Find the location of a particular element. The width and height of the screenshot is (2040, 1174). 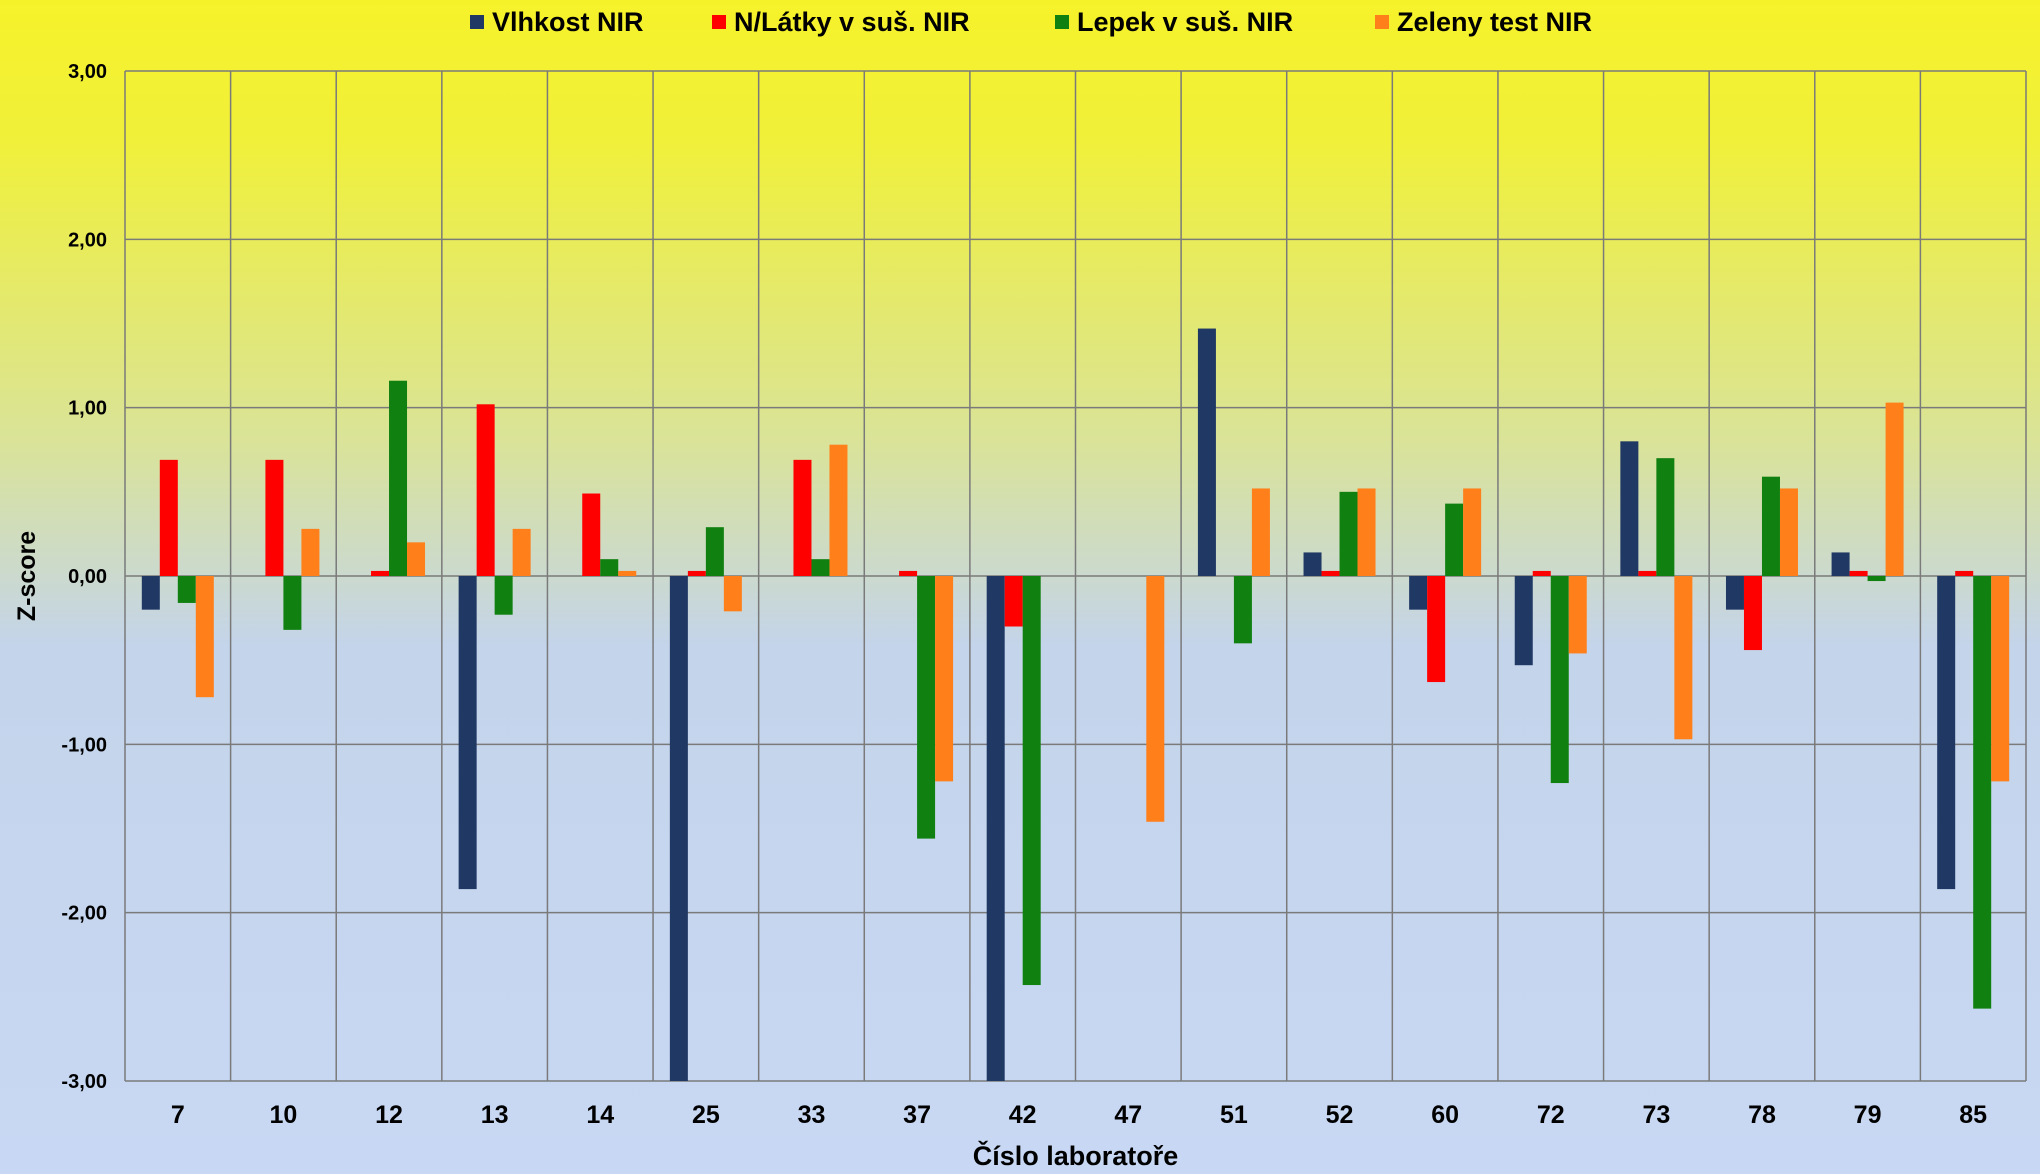

x-tick-label: 33 is located at coordinates (812, 1115).